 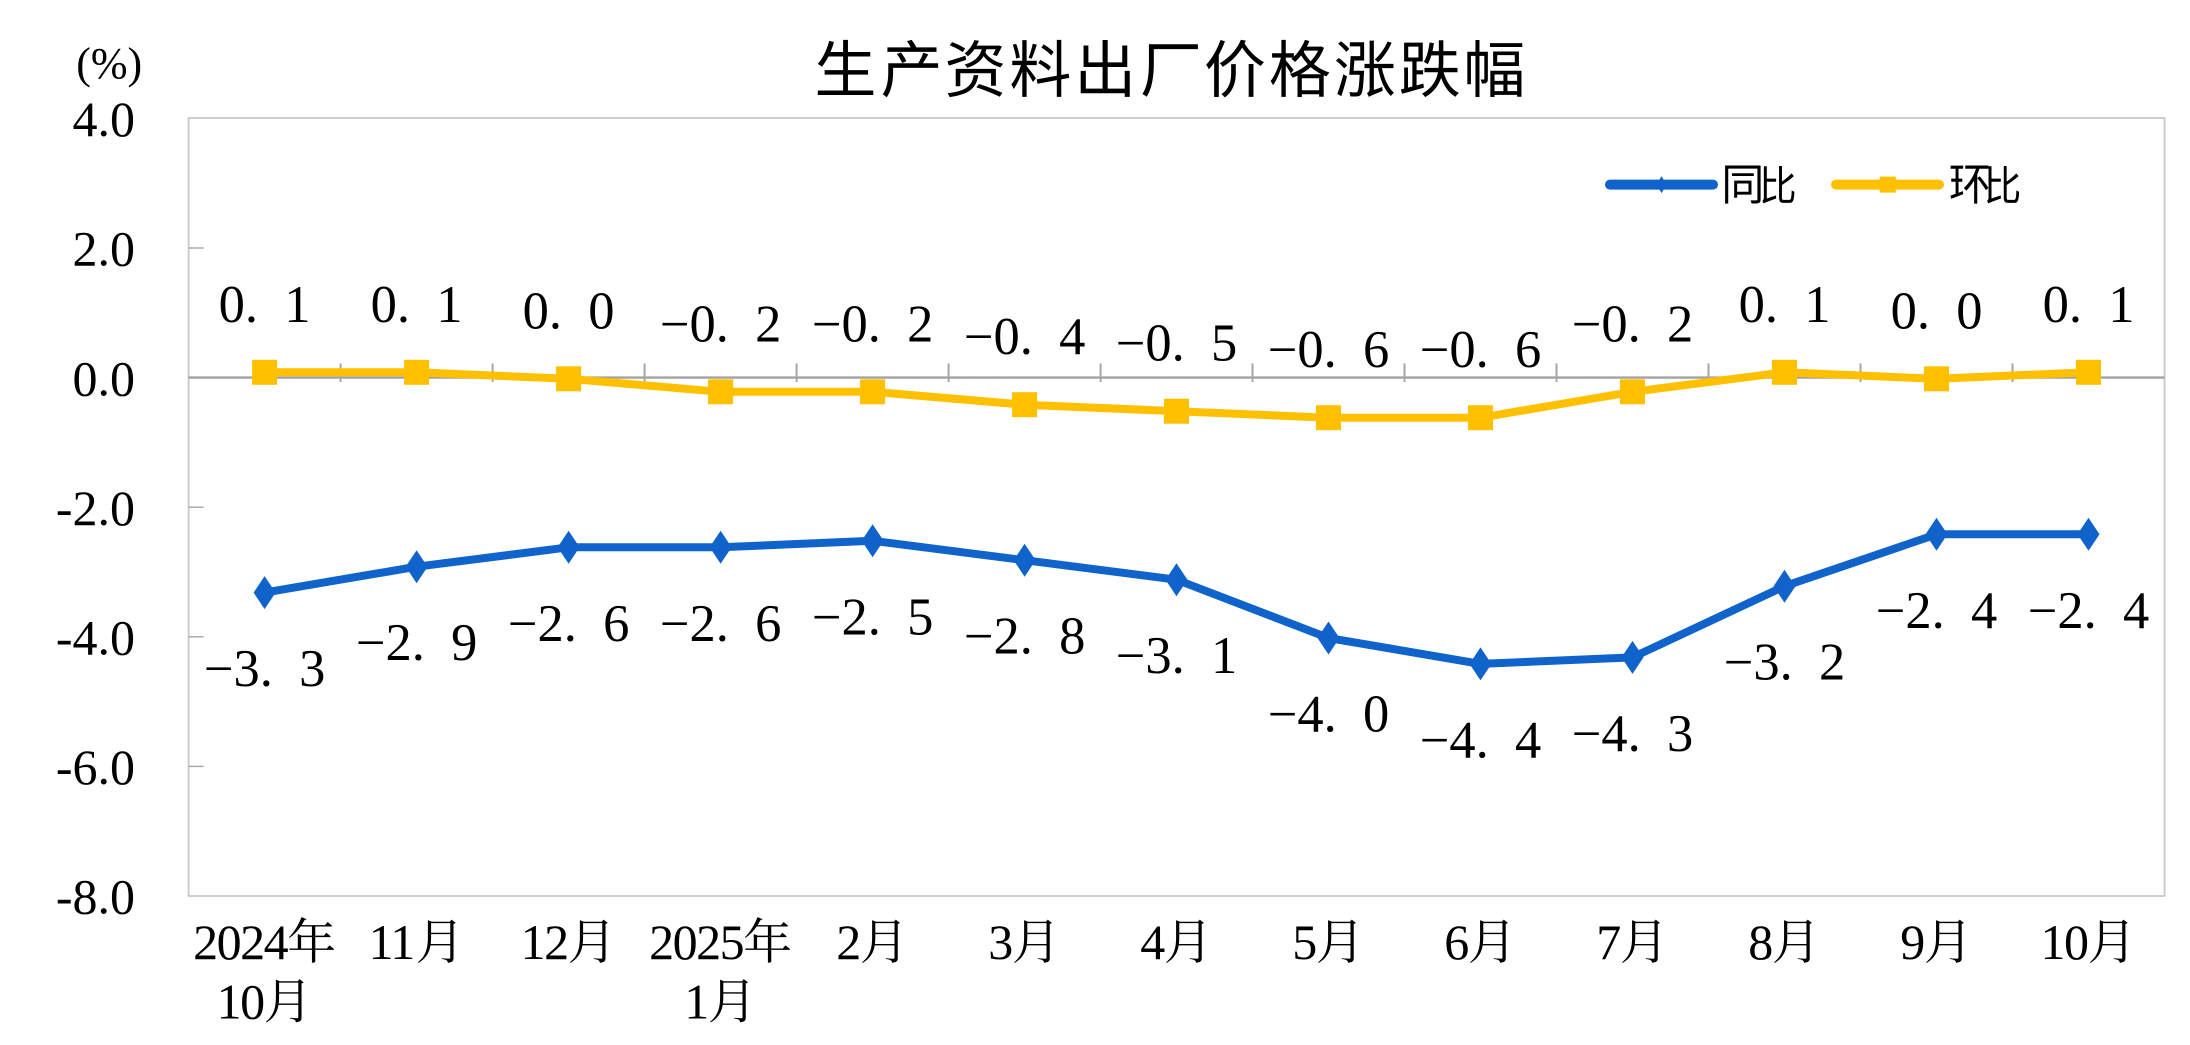 I want to click on svg-text: −3. 1, so click(x=1176, y=656).